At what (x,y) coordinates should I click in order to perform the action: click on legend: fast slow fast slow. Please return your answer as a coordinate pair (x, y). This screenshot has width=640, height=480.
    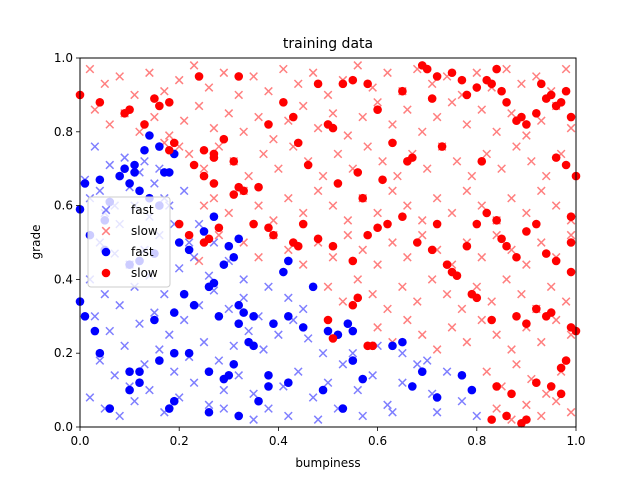
    Looking at the image, I should click on (129, 242).